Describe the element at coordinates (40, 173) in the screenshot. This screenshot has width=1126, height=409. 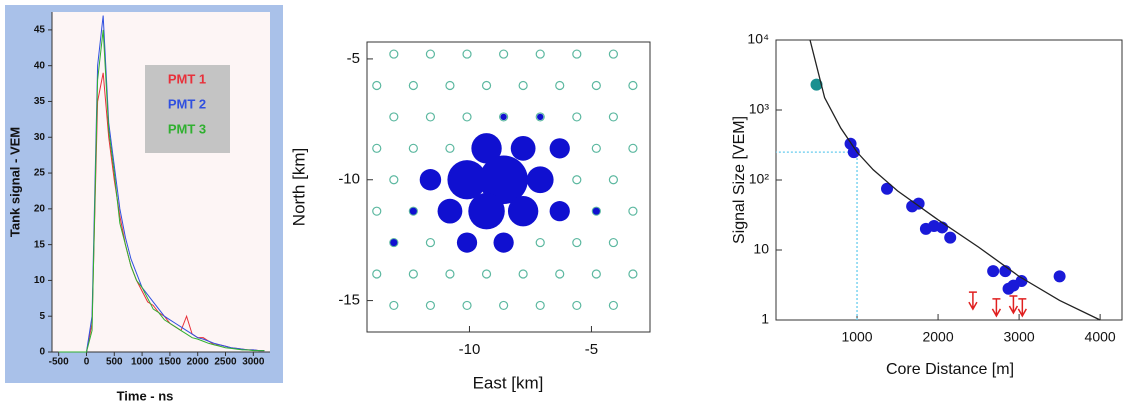
I see `y-tick-label: 25` at that location.